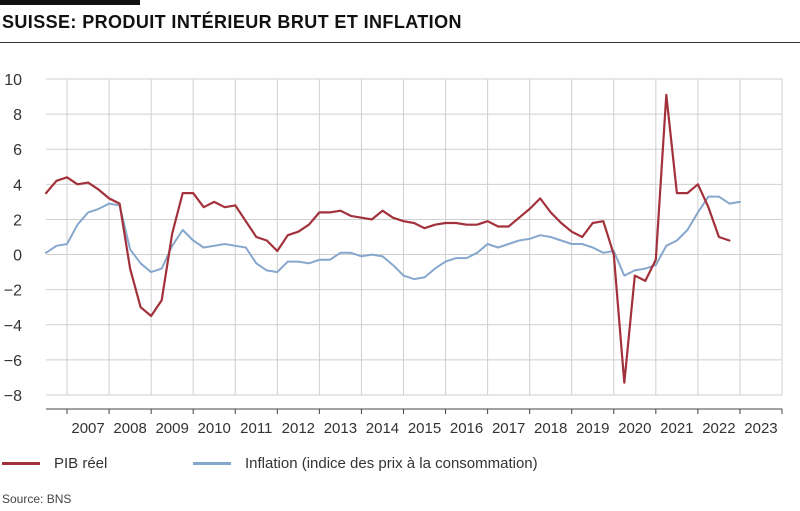 This screenshot has height=511, width=800. Describe the element at coordinates (81, 463) in the screenshot. I see `legend-label-pib: PIB réel` at that location.